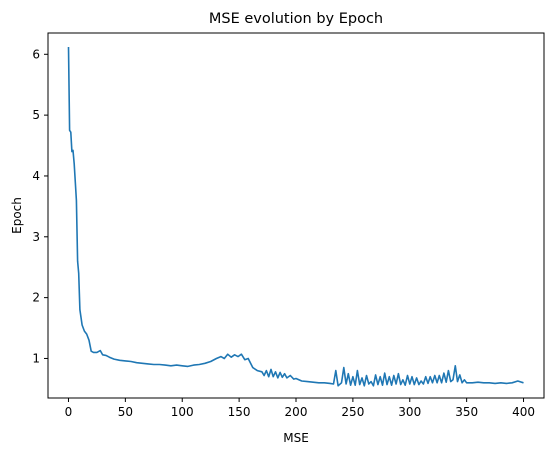 This screenshot has width=554, height=455. I want to click on x-tick-label: 350, so click(466, 412).